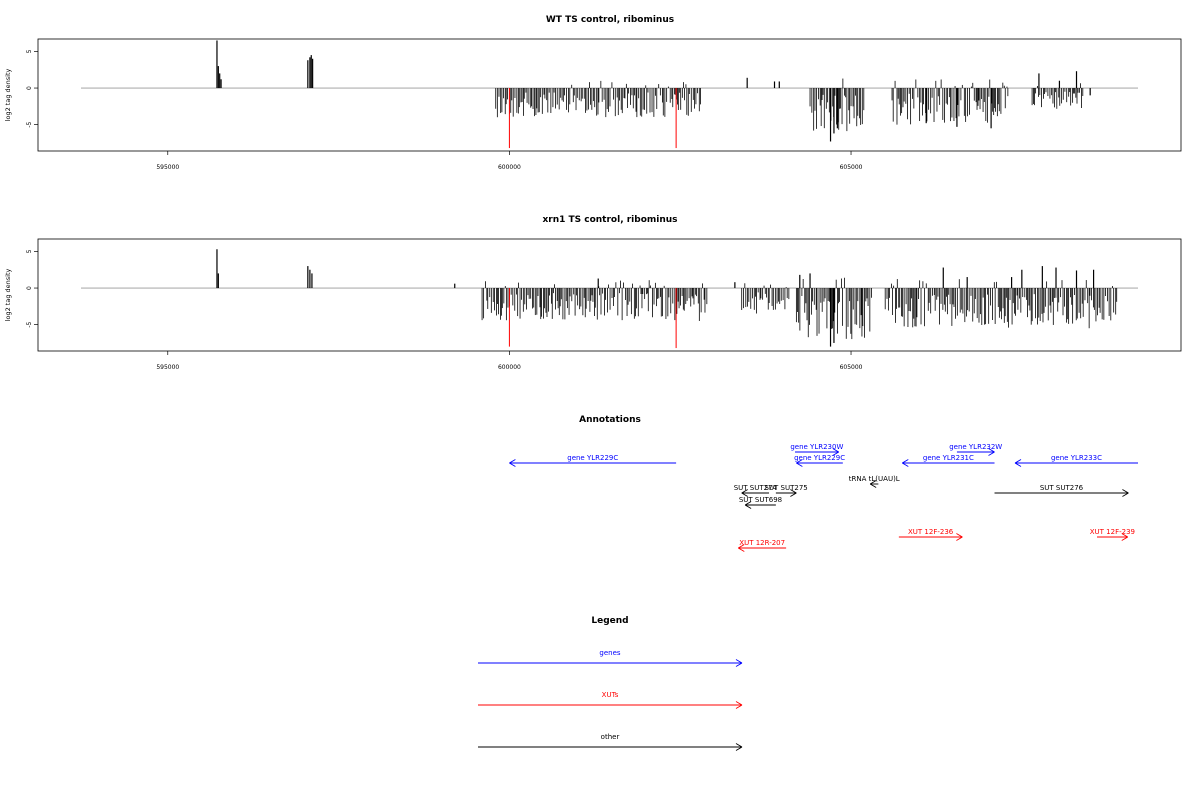 The width and height of the screenshot is (1200, 800). I want to click on feature-label: gene YLR230W, so click(816, 447).